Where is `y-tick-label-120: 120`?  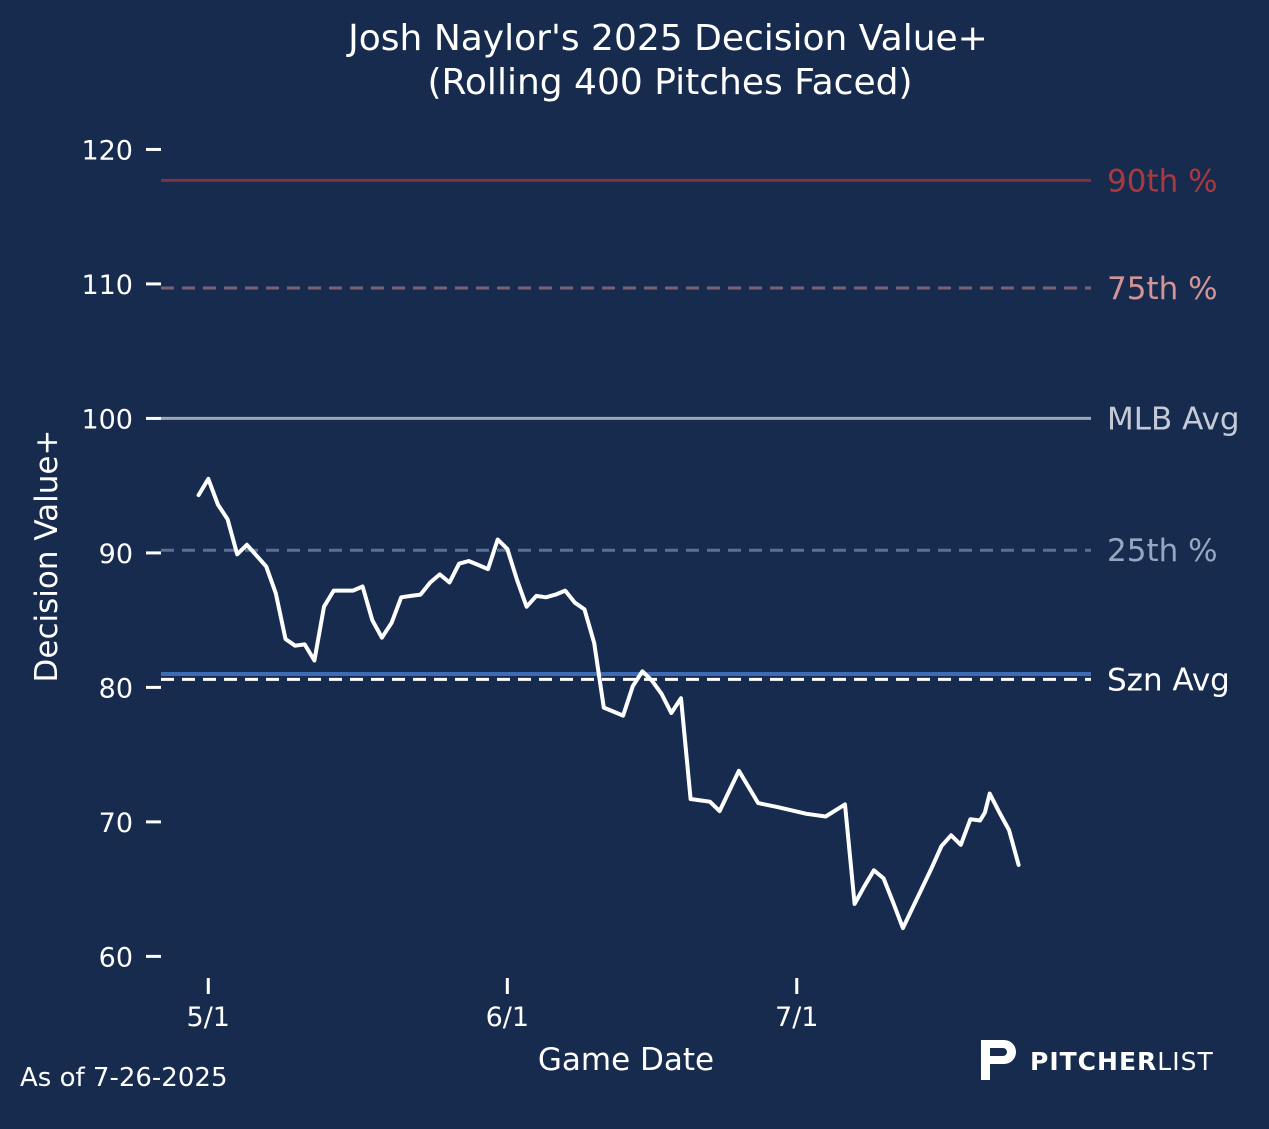 y-tick-label-120: 120 is located at coordinates (107, 150).